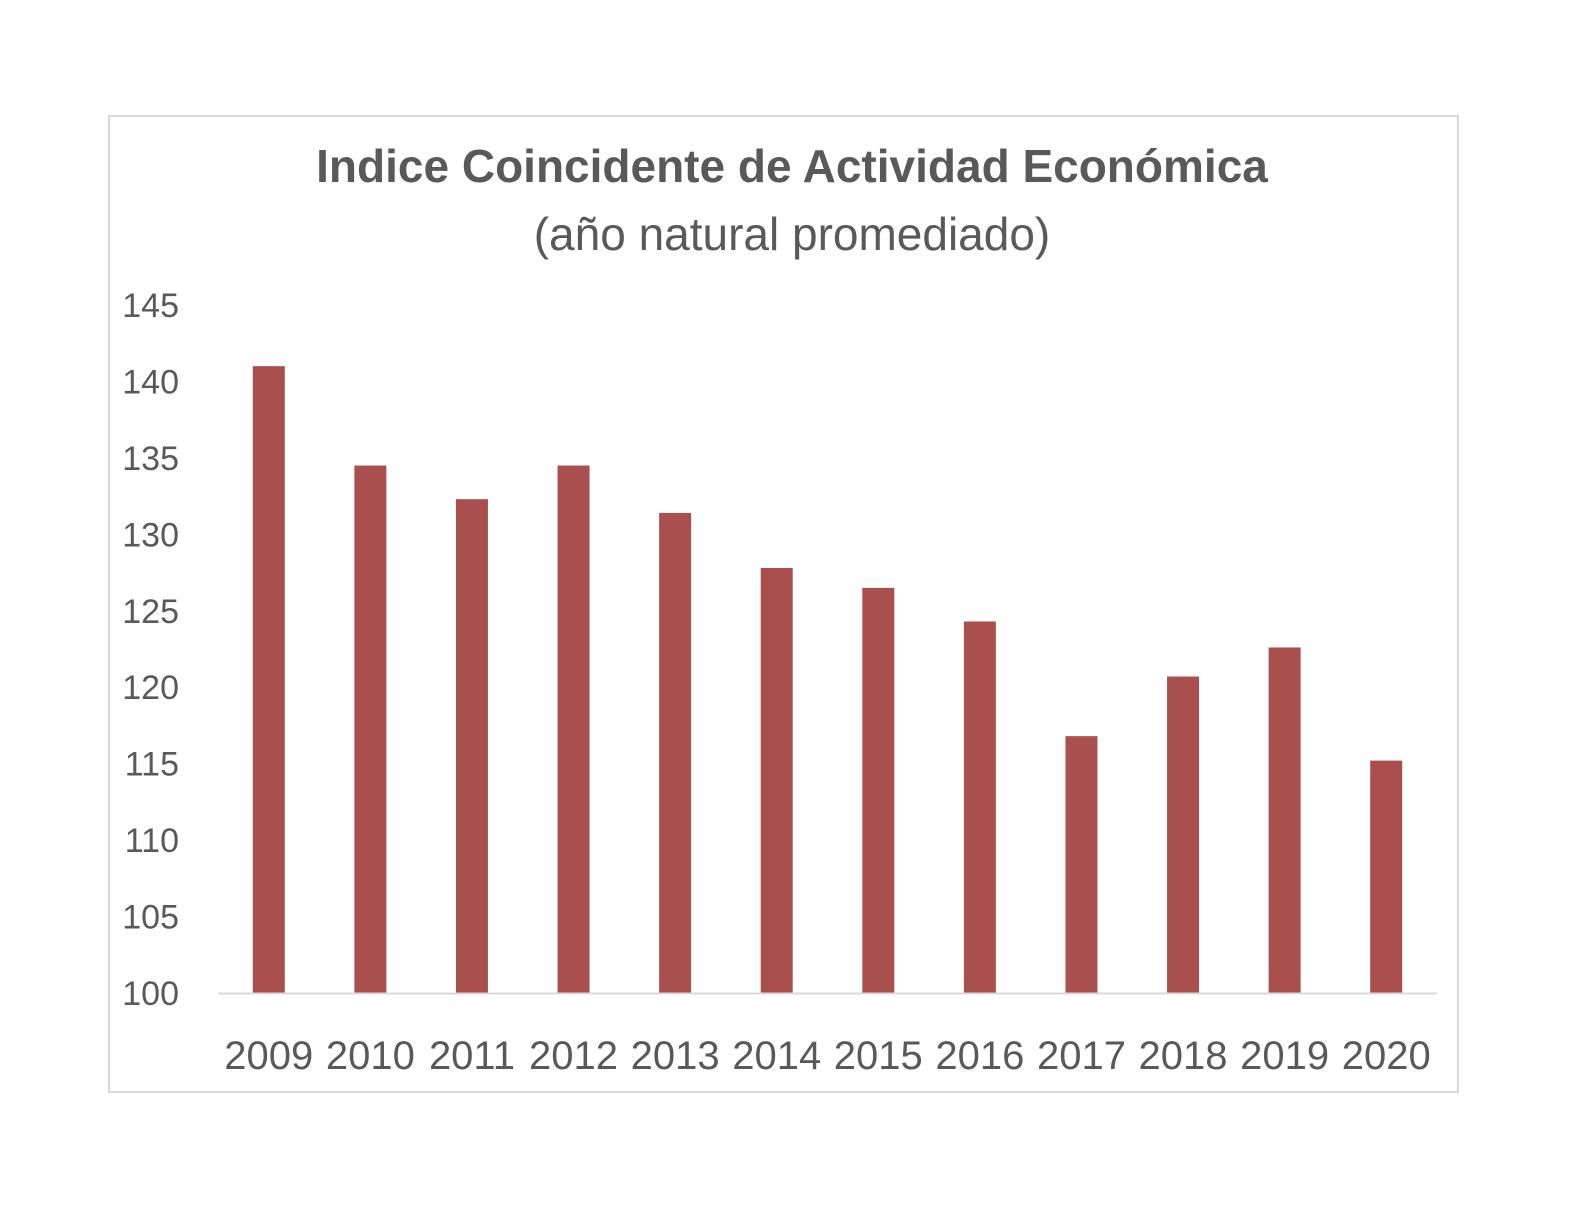  What do you see at coordinates (150, 382) in the screenshot?
I see `y-tick-label: 140` at bounding box center [150, 382].